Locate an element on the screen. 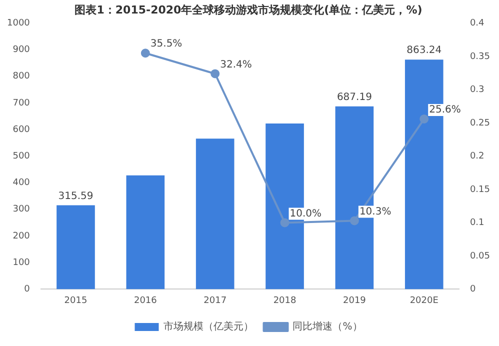  x-tick-label: 2015 is located at coordinates (76, 301).